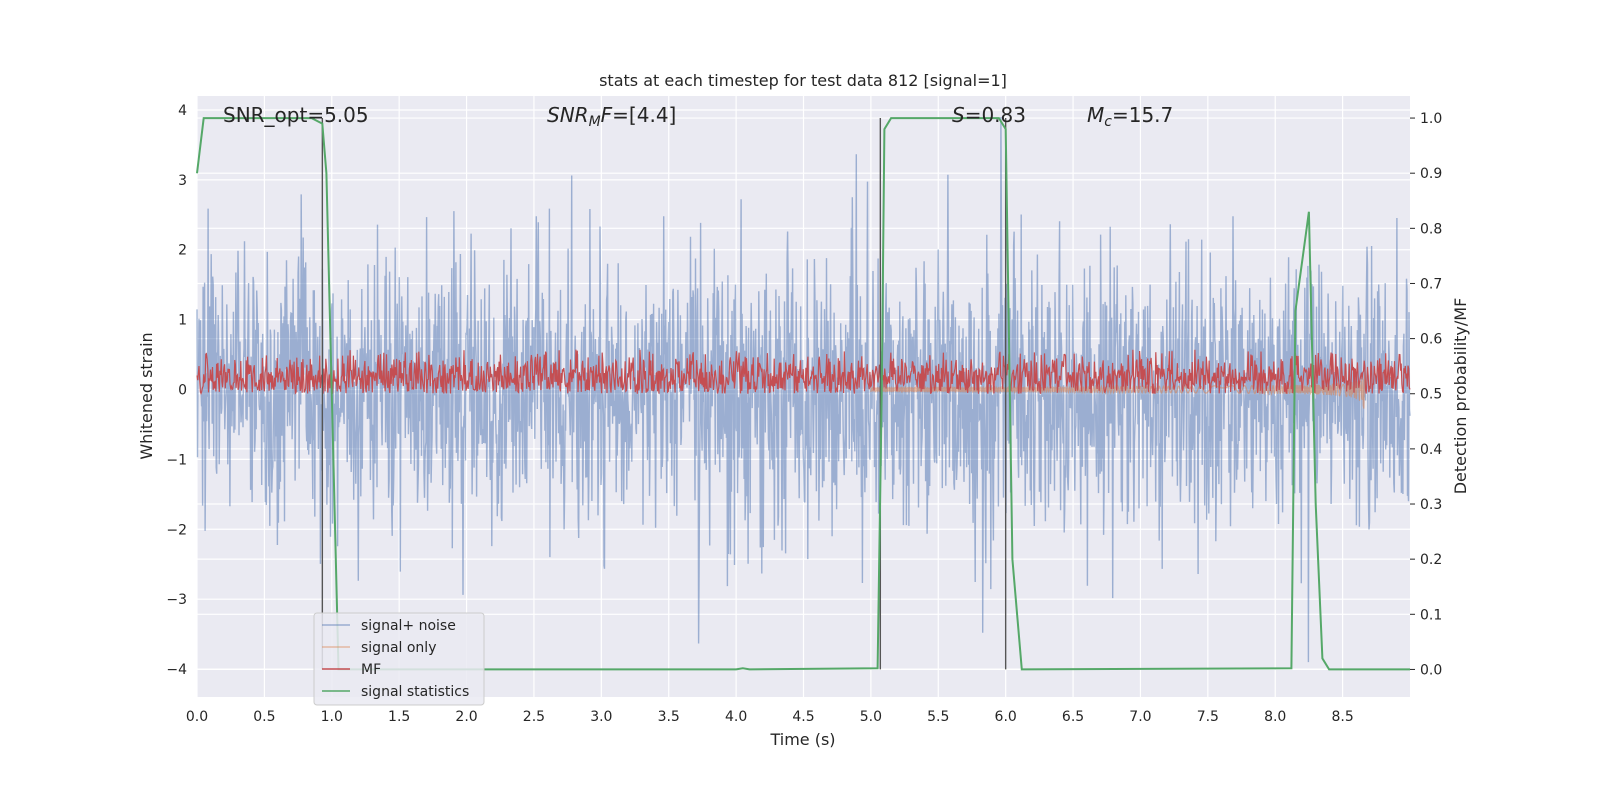 This screenshot has height=800, width=1600. Describe the element at coordinates (1073, 717) in the screenshot. I see `x-tick-label: 6.5` at that location.